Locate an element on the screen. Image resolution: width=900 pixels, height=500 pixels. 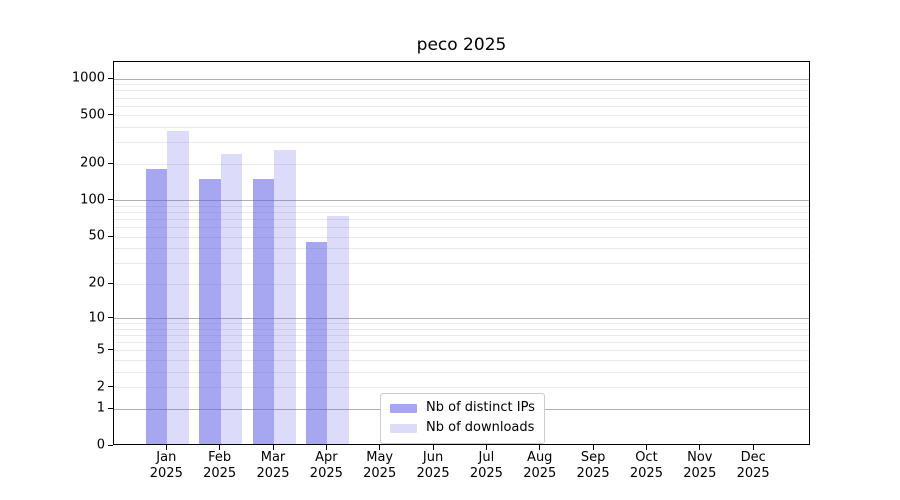
bar-mar-distinct-ips is located at coordinates (263, 311).